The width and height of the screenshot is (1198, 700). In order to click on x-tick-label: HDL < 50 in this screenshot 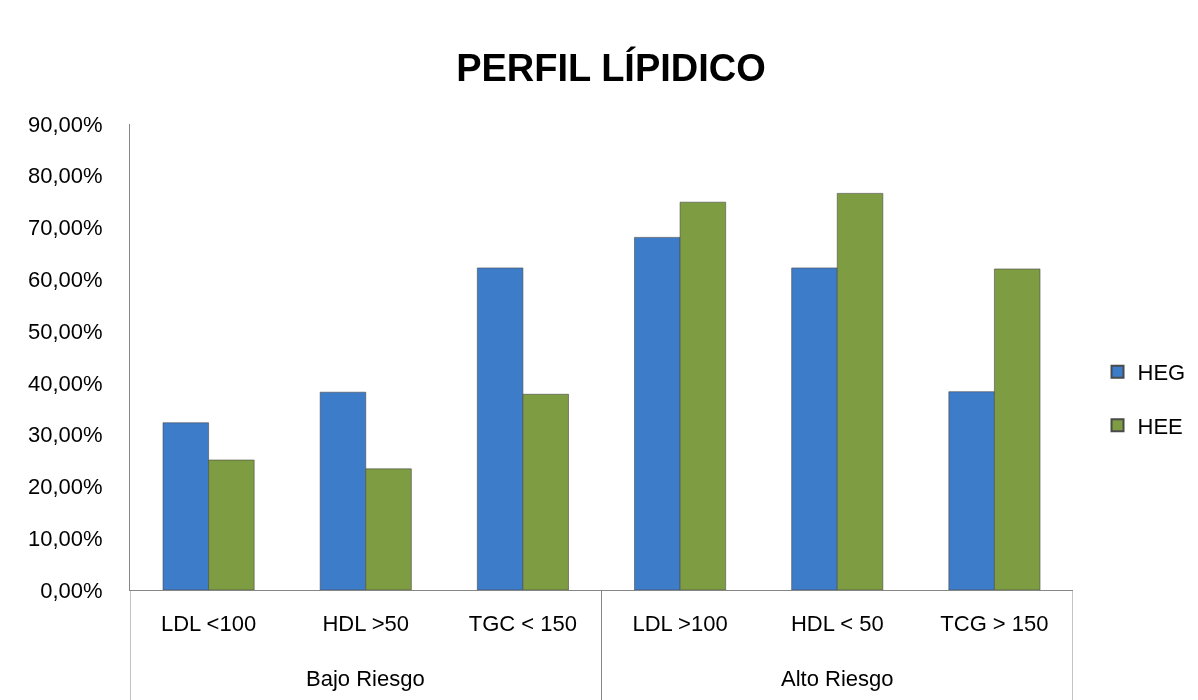, I will do `click(837, 624)`.